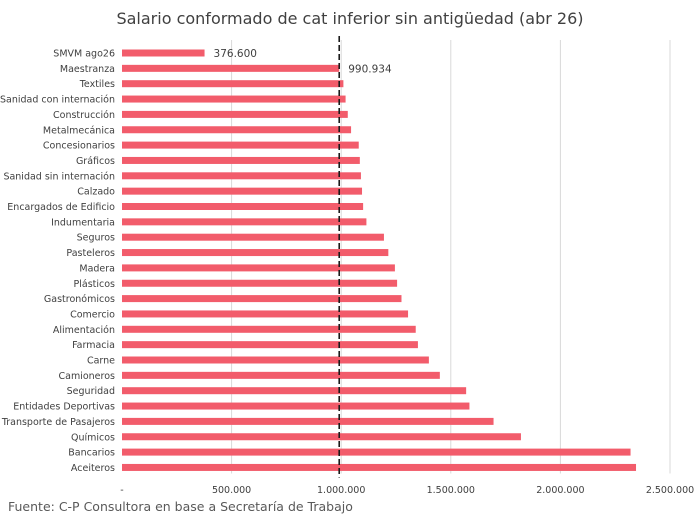  What do you see at coordinates (96, 192) in the screenshot?
I see `category-label: Calzado` at bounding box center [96, 192].